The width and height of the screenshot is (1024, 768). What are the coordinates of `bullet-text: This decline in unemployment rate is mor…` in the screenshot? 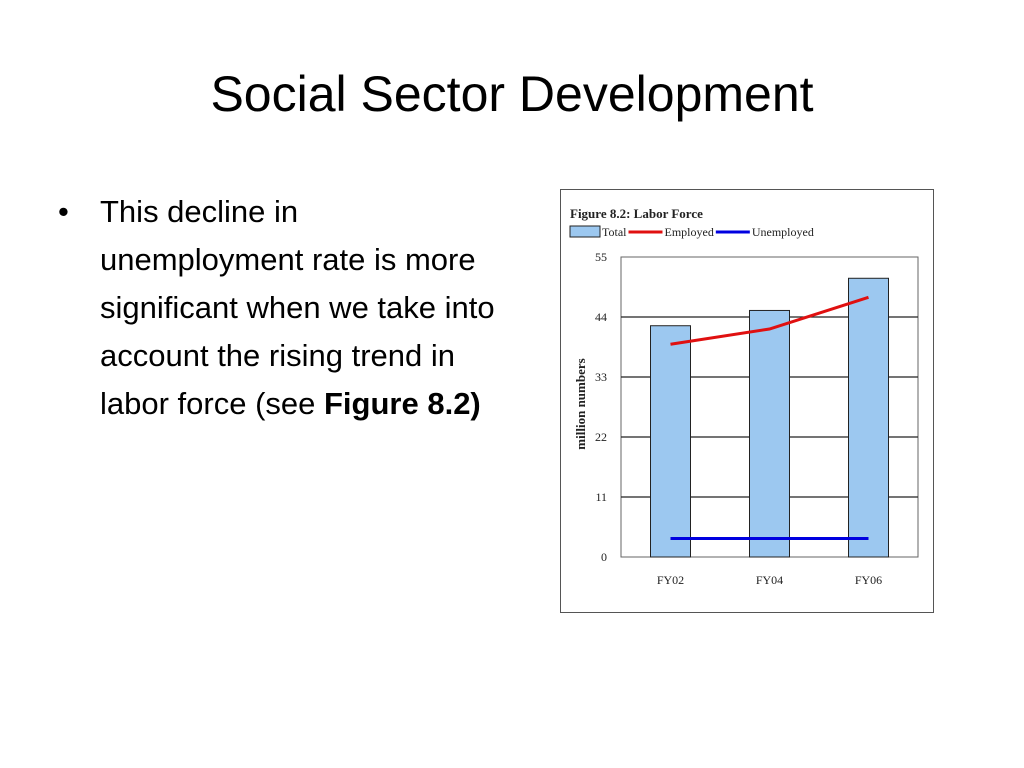 It's located at (299, 308).